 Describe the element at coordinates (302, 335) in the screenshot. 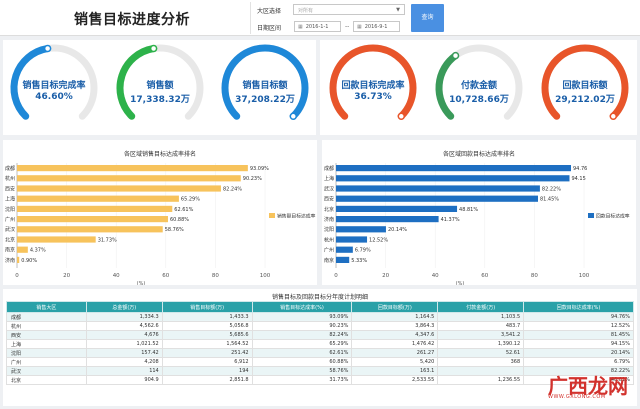

I see `table-cell: 82.24%` at that location.